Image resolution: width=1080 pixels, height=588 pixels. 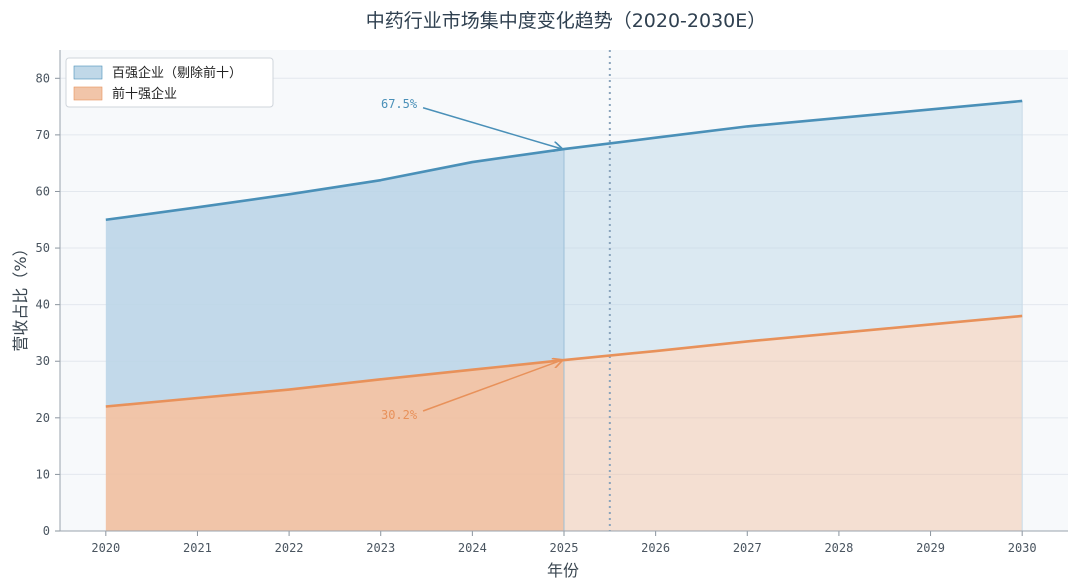 I want to click on legend-box, so click(x=169, y=82).